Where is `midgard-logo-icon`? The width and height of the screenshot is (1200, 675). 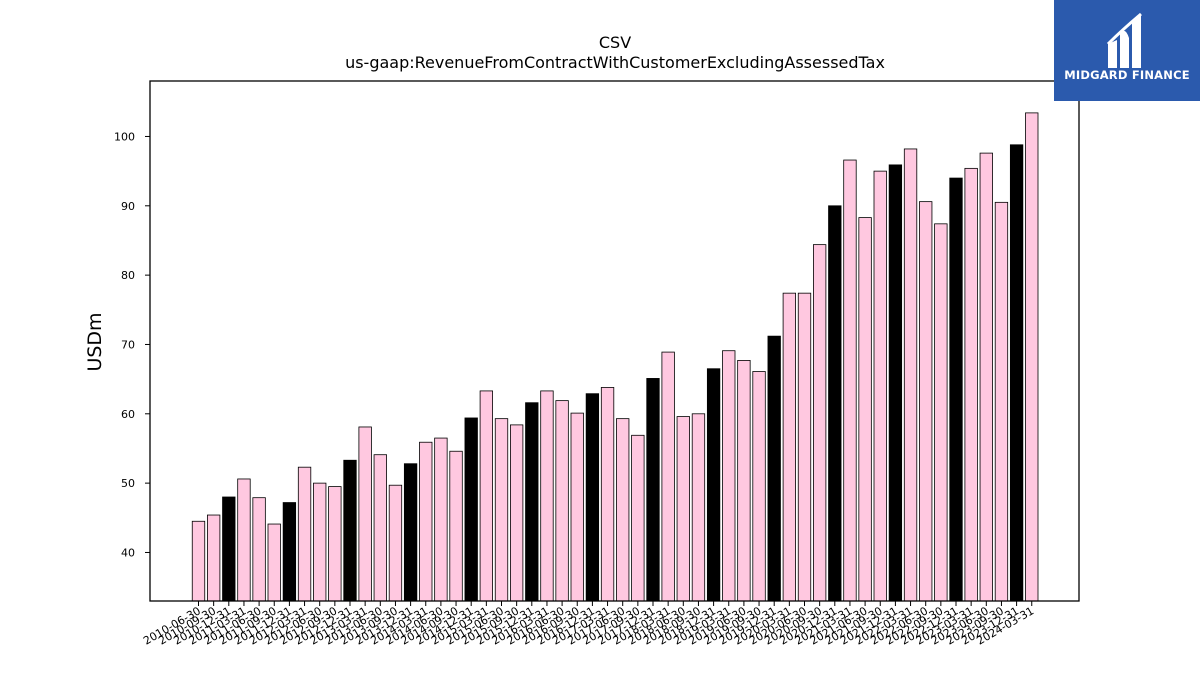 midgard-logo-icon is located at coordinates (1124, 40).